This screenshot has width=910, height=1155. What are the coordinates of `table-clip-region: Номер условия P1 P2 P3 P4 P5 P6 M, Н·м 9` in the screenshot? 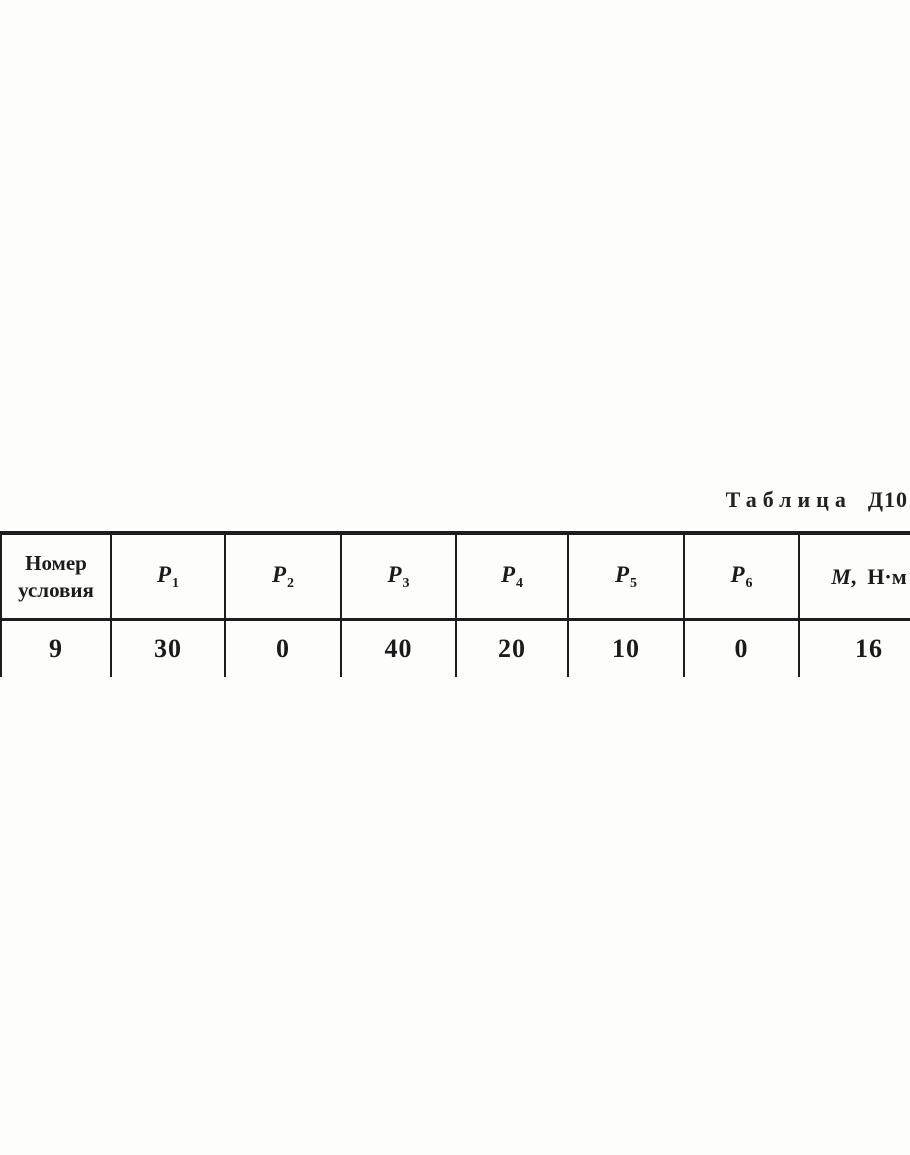 It's located at (455, 604).